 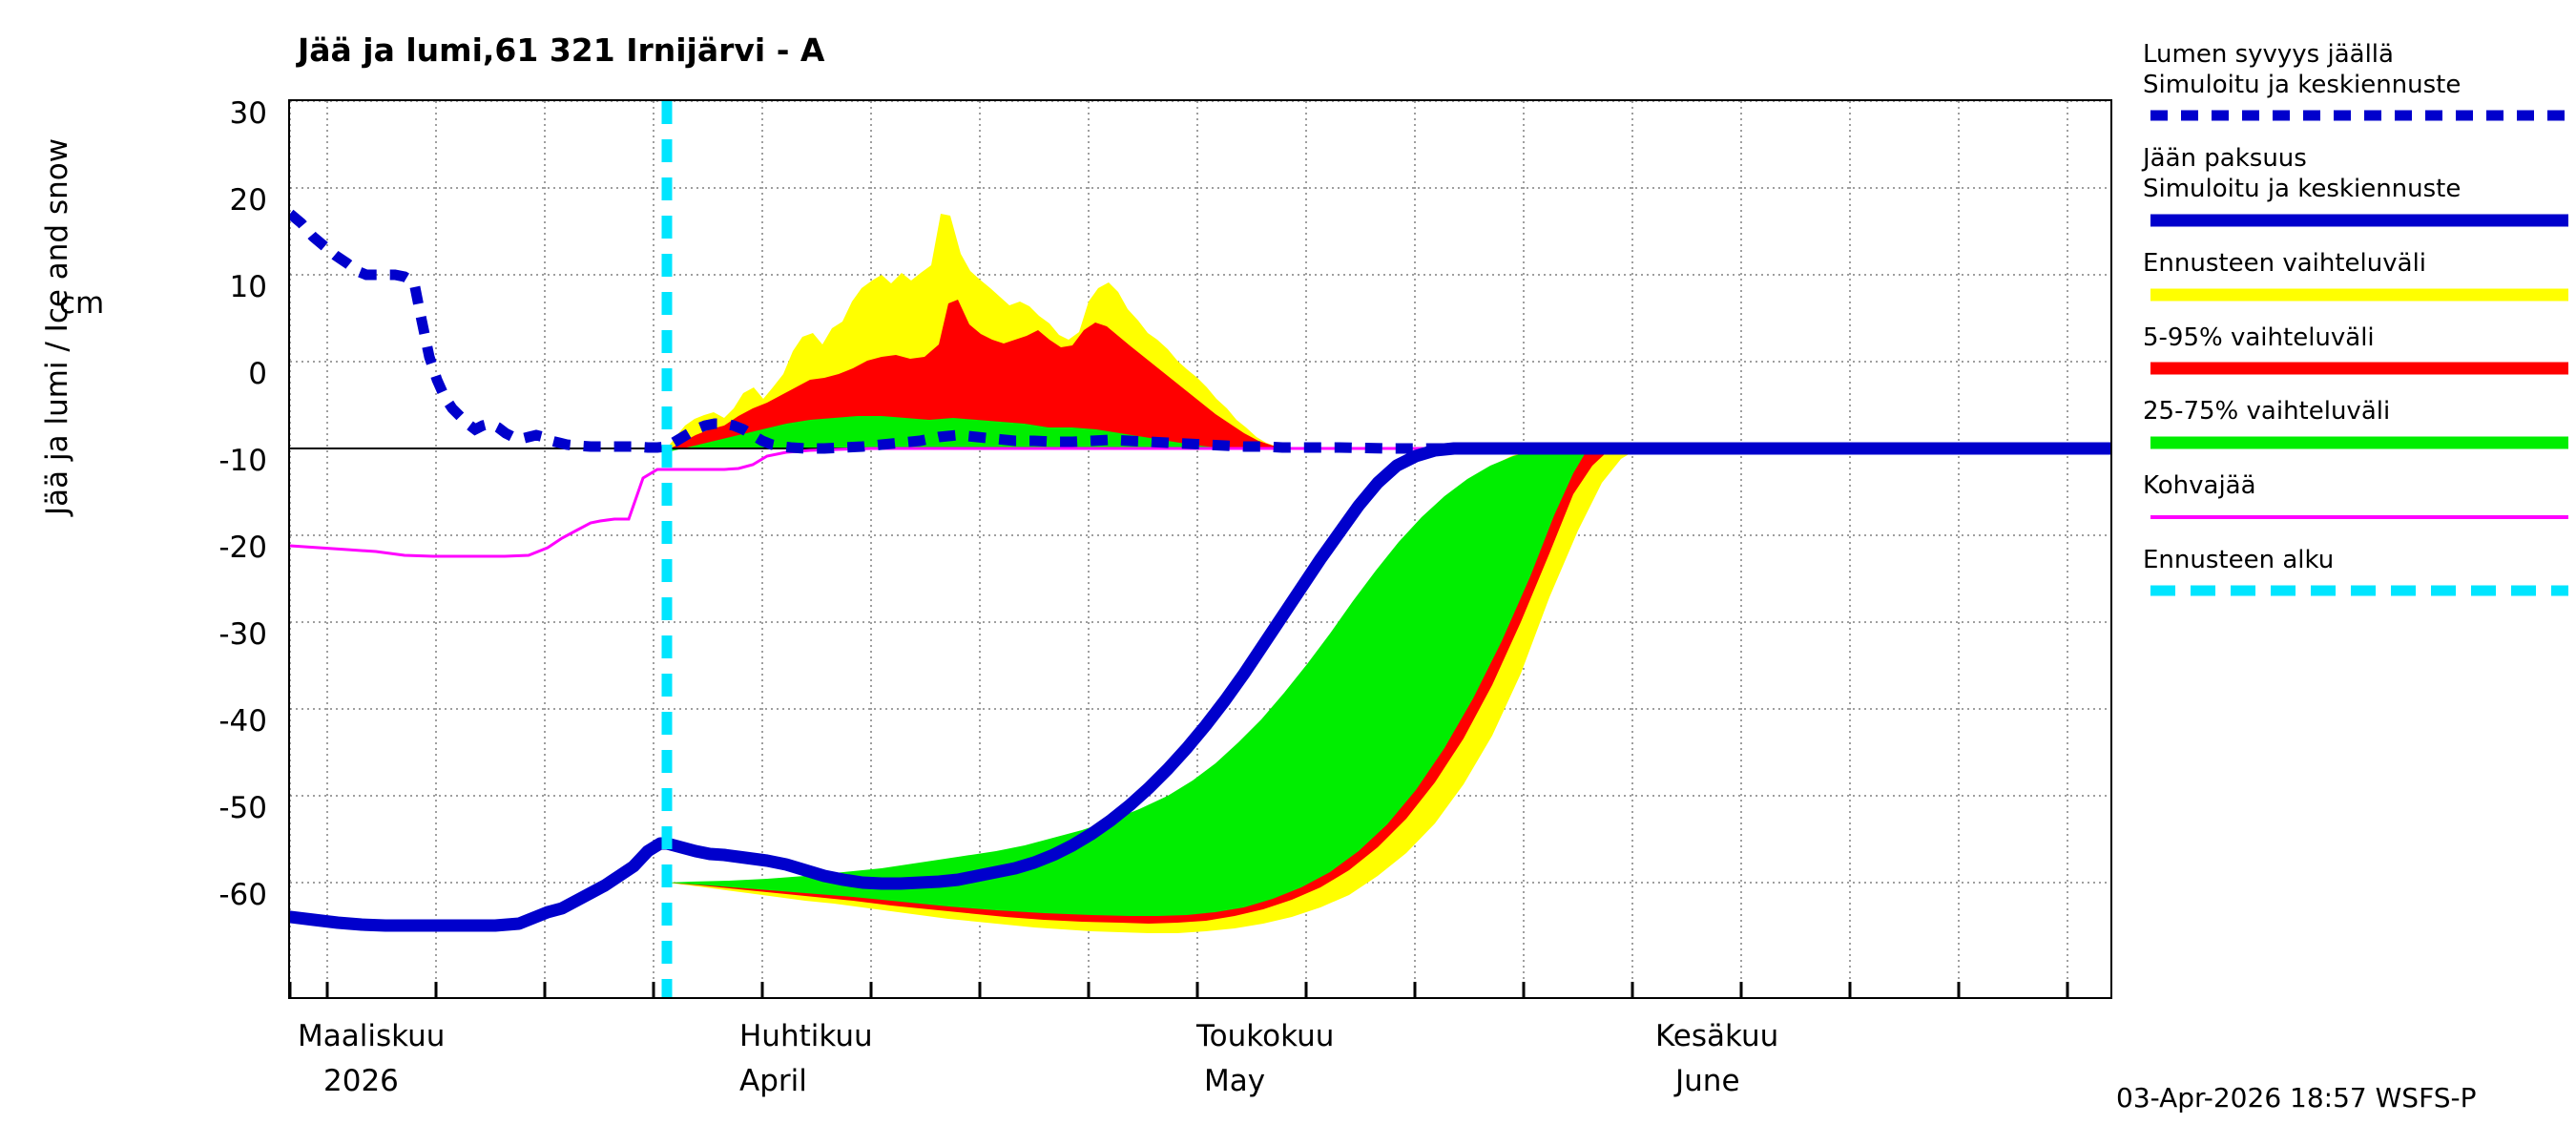 What do you see at coordinates (2357, 280) in the screenshot?
I see `legend-item-forecast-range: Ennusteen vaihteluväli` at bounding box center [2357, 280].